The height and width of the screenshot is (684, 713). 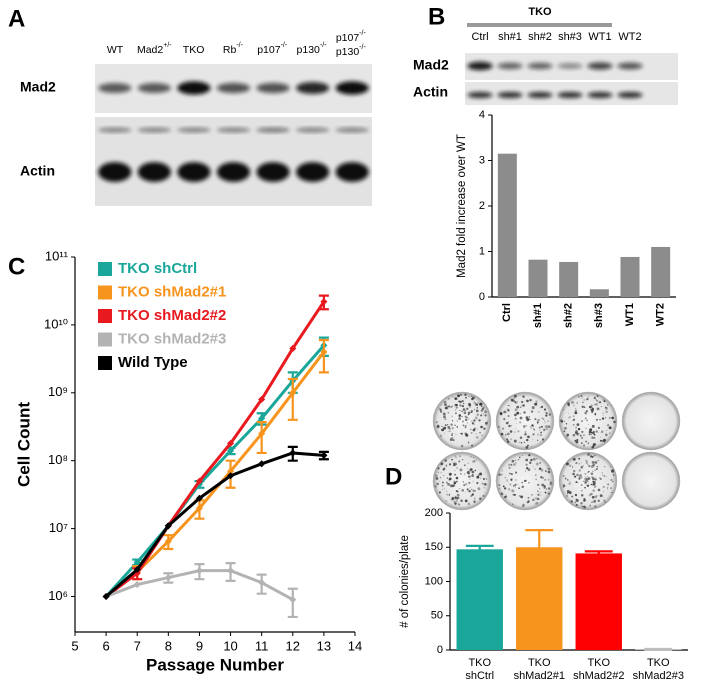 What do you see at coordinates (16, 266) in the screenshot?
I see `panel-letter: C` at bounding box center [16, 266].